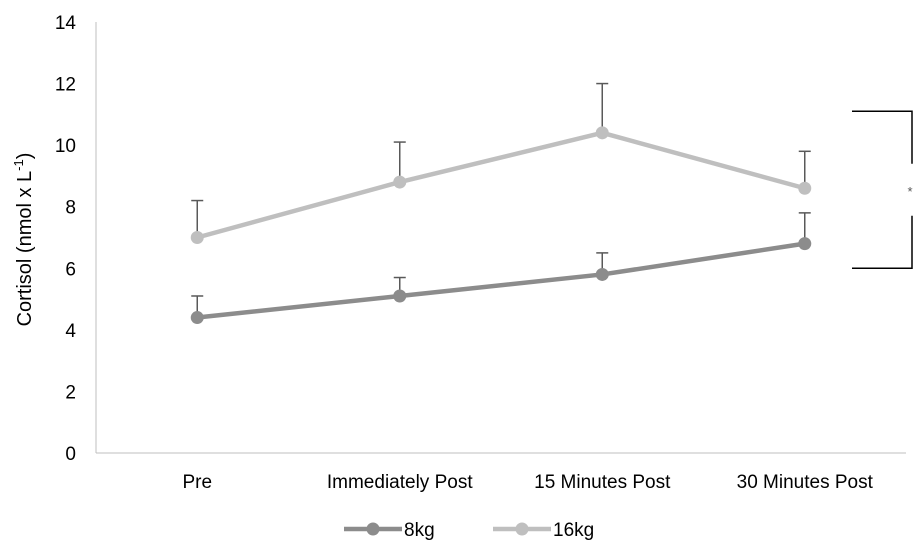  Describe the element at coordinates (469, 530) in the screenshot. I see `legend: 8kg 16kg` at that location.